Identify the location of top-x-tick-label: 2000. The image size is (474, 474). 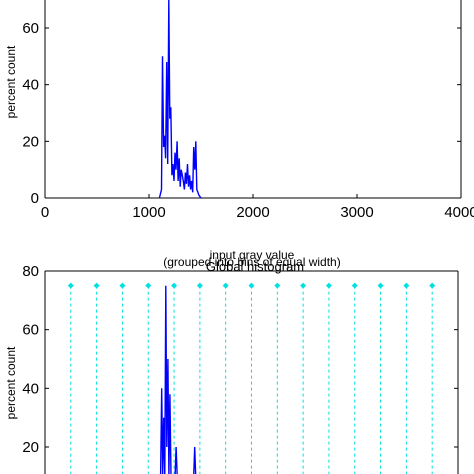
(252, 212).